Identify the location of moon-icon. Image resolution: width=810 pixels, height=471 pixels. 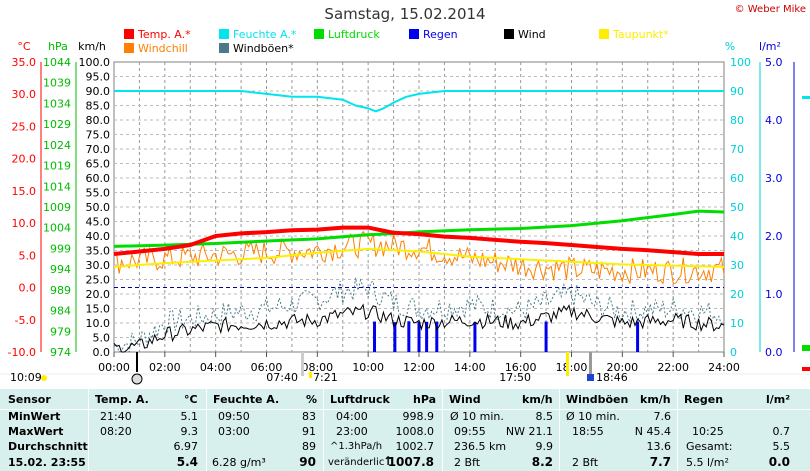
(137, 379).